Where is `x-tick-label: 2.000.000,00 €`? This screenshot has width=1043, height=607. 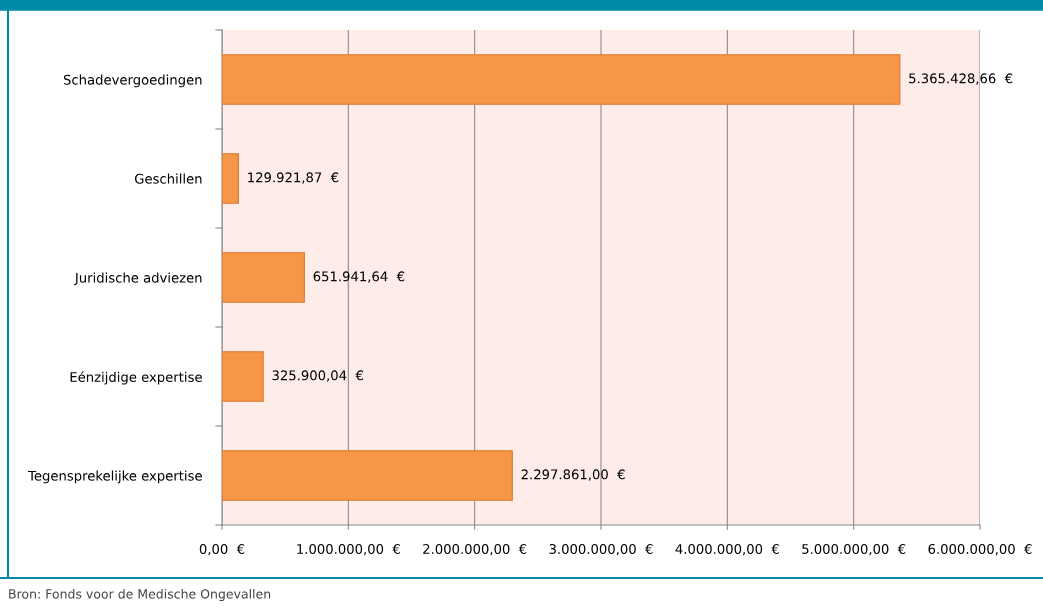 x-tick-label: 2.000.000,00 € is located at coordinates (475, 549).